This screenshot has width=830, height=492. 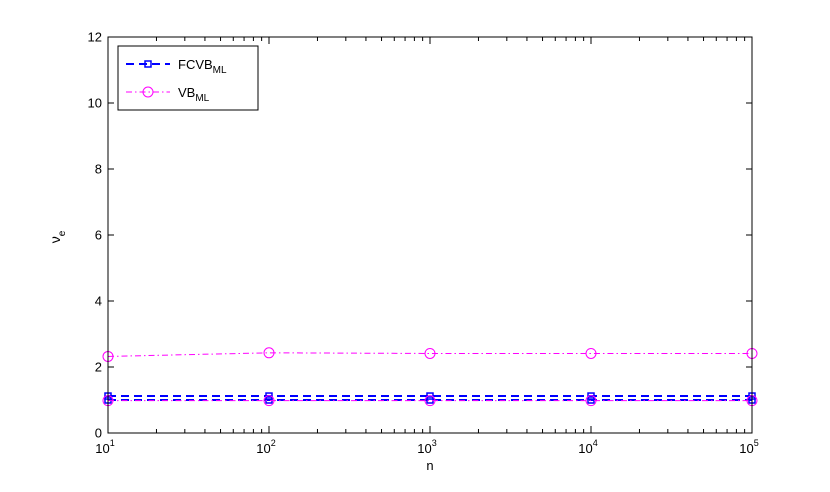 I want to click on legend-label-fcvb-main: FCVB, so click(x=195, y=64).